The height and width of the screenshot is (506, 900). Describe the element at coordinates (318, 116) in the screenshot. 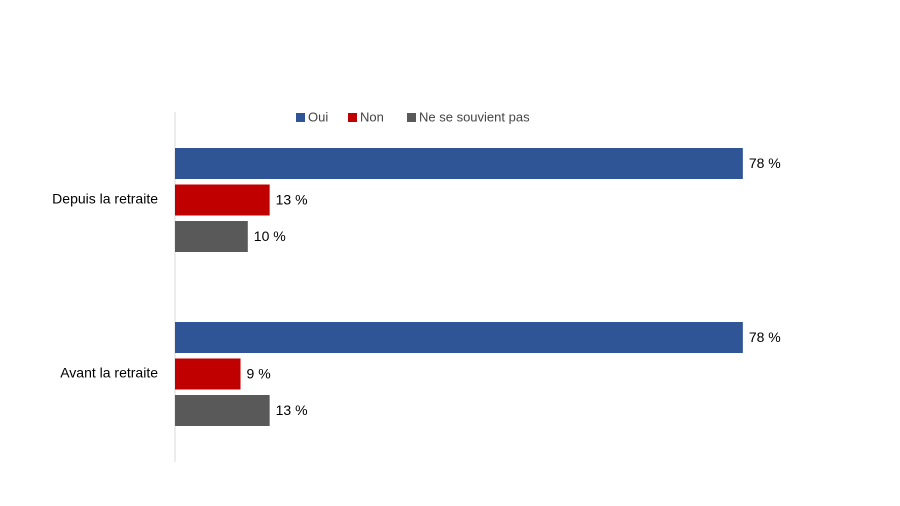

I see `legend-label: Oui` at that location.